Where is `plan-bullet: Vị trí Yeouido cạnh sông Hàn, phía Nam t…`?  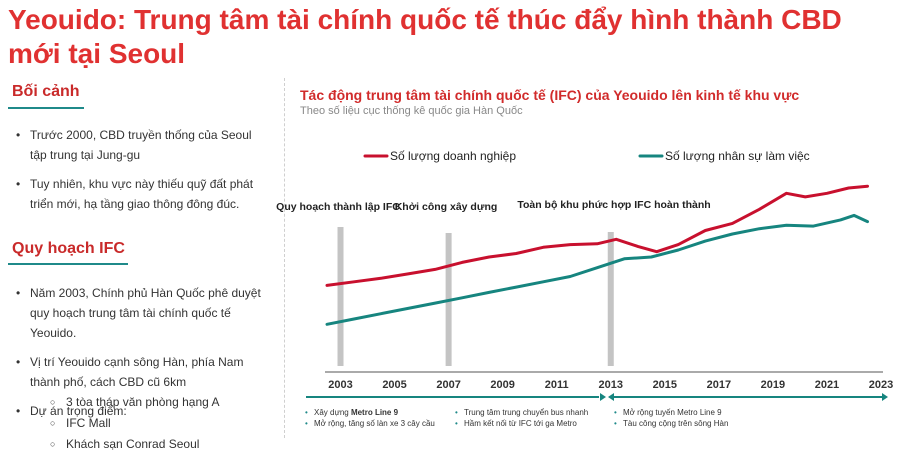
plan-bullet: Vị trí Yeouido cạnh sông Hàn, phía Nam t… is located at coordinates (143, 372).